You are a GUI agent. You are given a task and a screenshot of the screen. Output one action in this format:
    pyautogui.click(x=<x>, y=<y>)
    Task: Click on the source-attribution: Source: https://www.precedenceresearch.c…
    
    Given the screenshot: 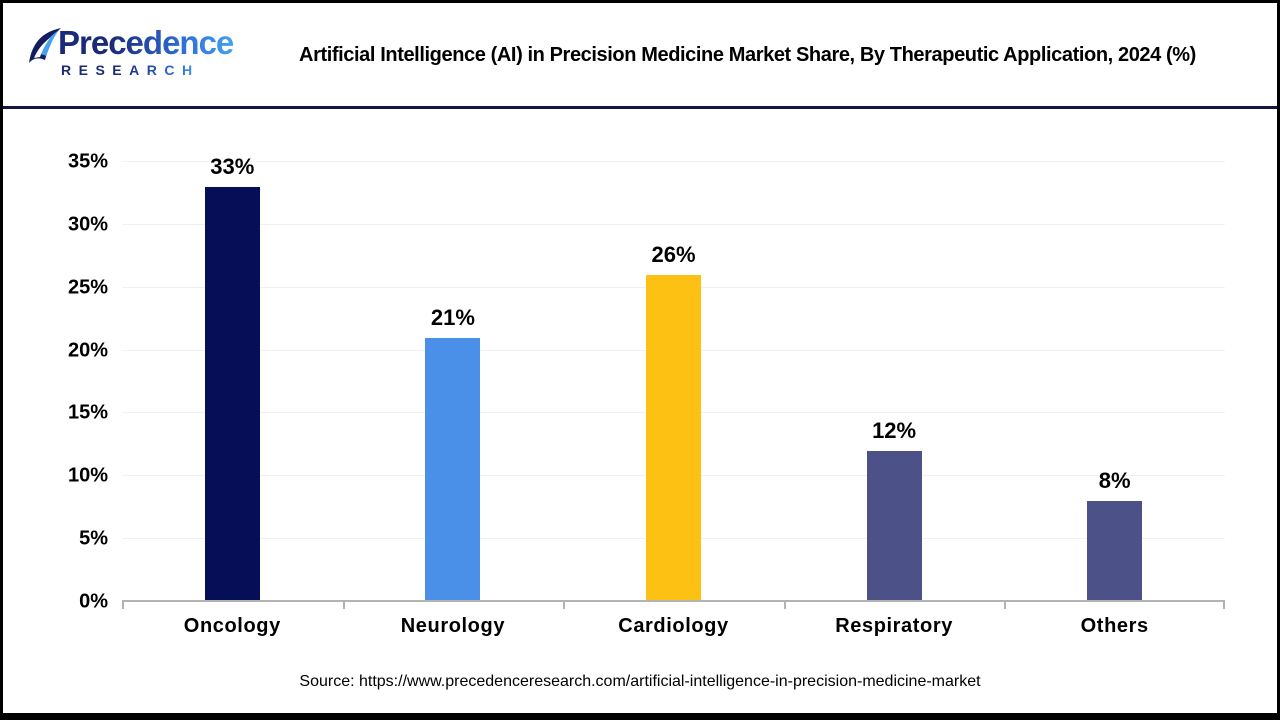 What is the action you would take?
    pyautogui.click(x=640, y=681)
    